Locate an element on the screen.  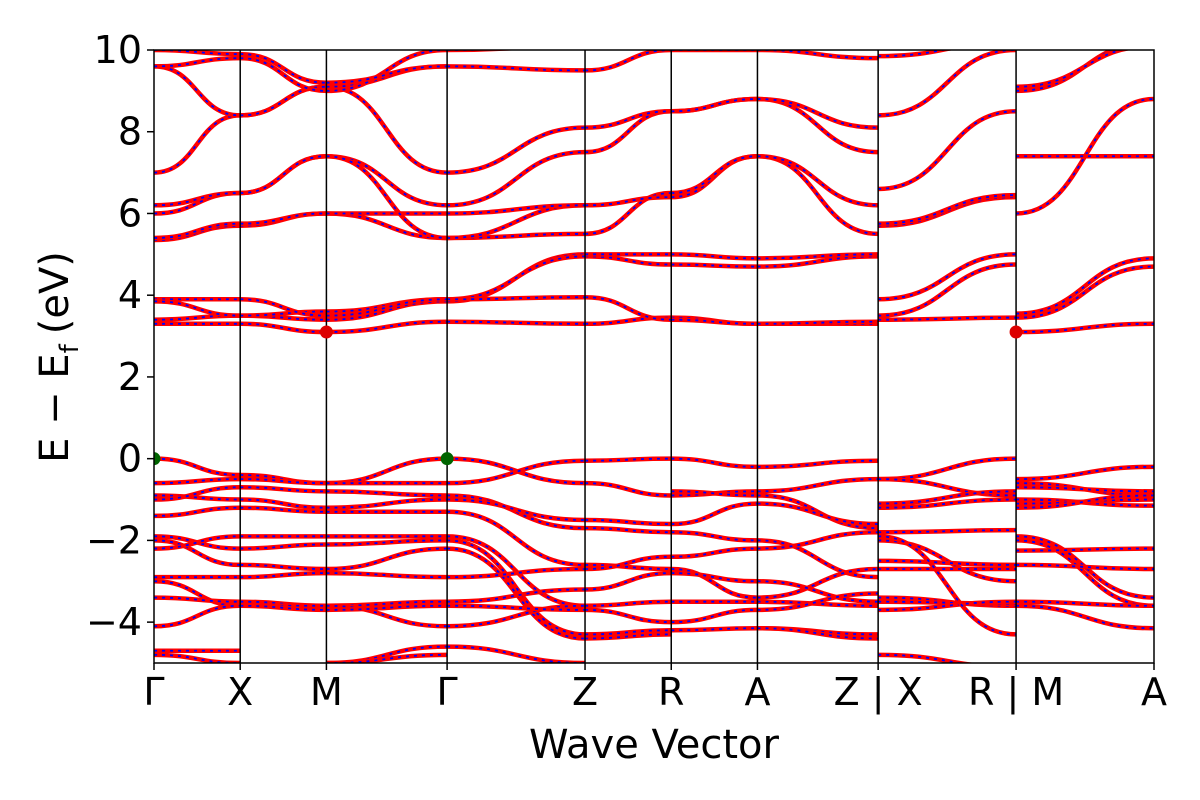
y-axis-title-subscript: f is located at coordinates (70, 348).